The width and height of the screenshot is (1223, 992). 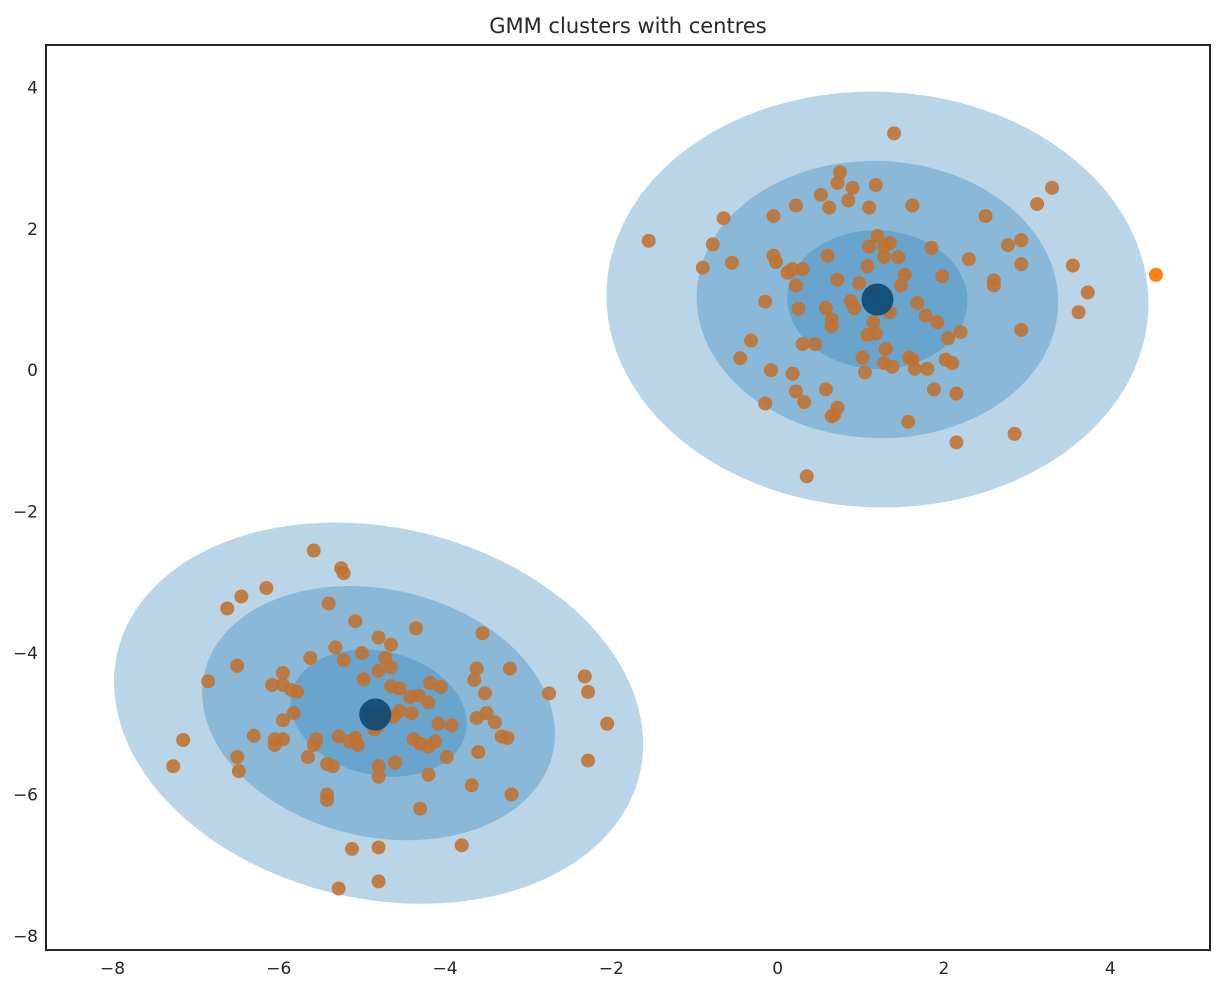 What do you see at coordinates (32, 88) in the screenshot?
I see `y-tick-label: 4` at bounding box center [32, 88].